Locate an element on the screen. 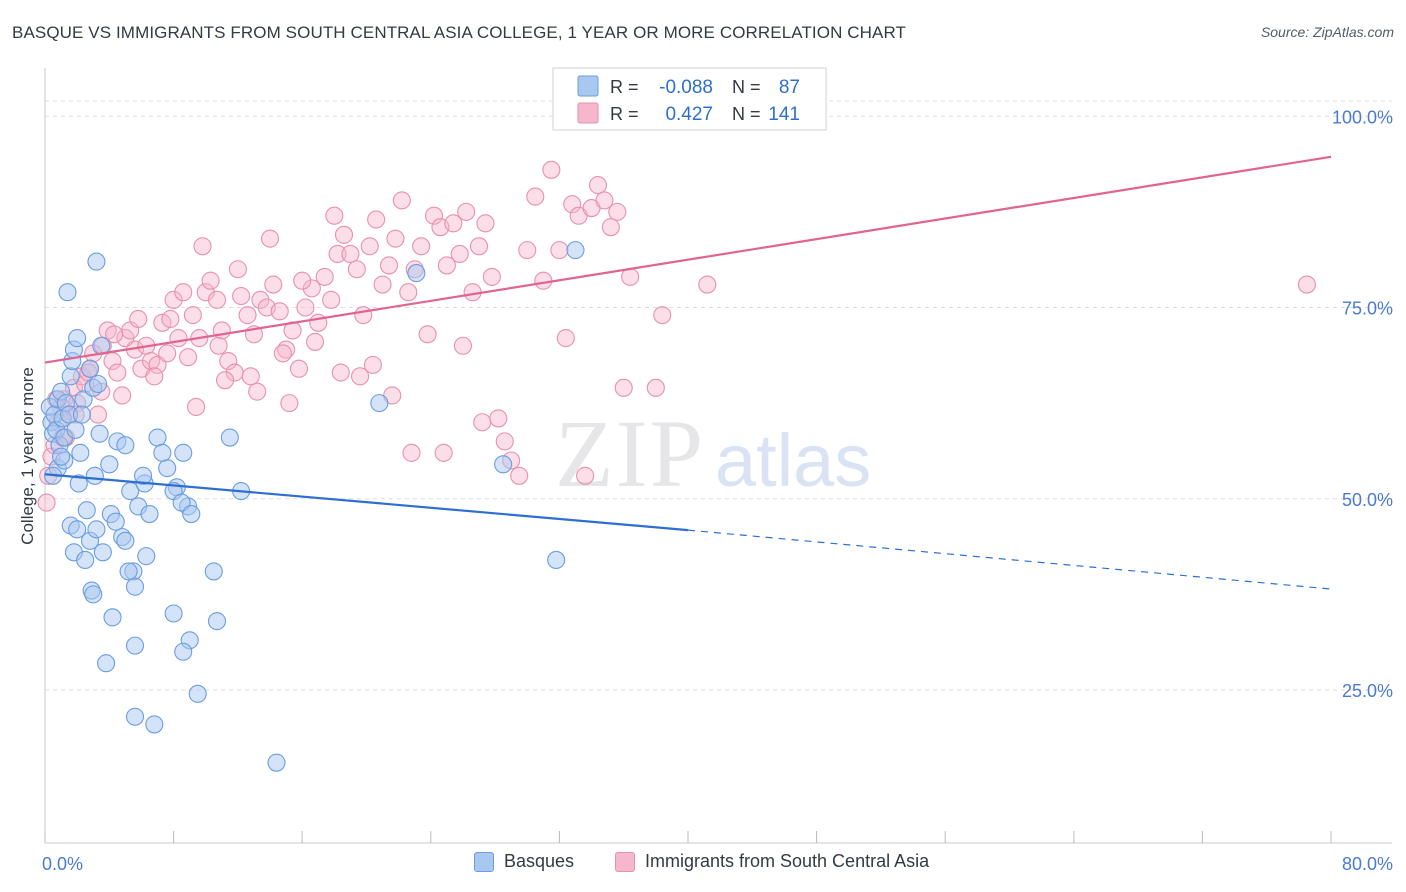  legend-r-value-2: 0.427 is located at coordinates (689, 114).